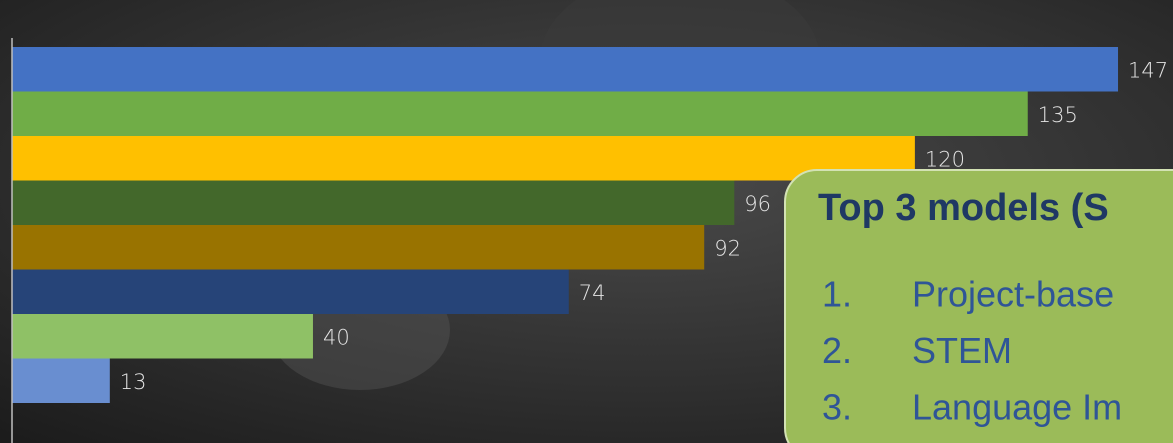 The width and height of the screenshot is (1173, 443). I want to click on value-label: 74, so click(592, 293).